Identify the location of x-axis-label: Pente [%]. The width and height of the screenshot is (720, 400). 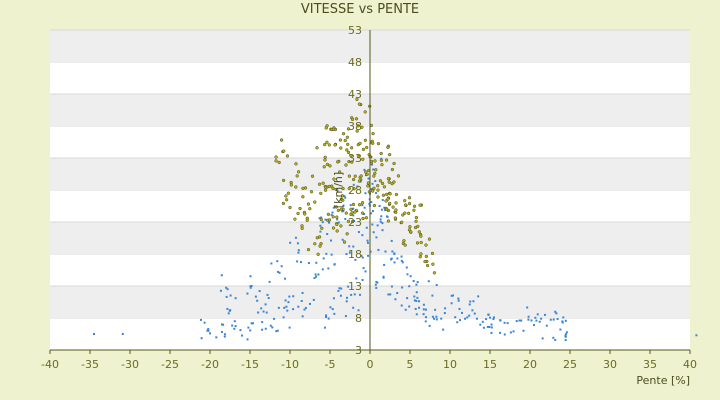
(663, 380).